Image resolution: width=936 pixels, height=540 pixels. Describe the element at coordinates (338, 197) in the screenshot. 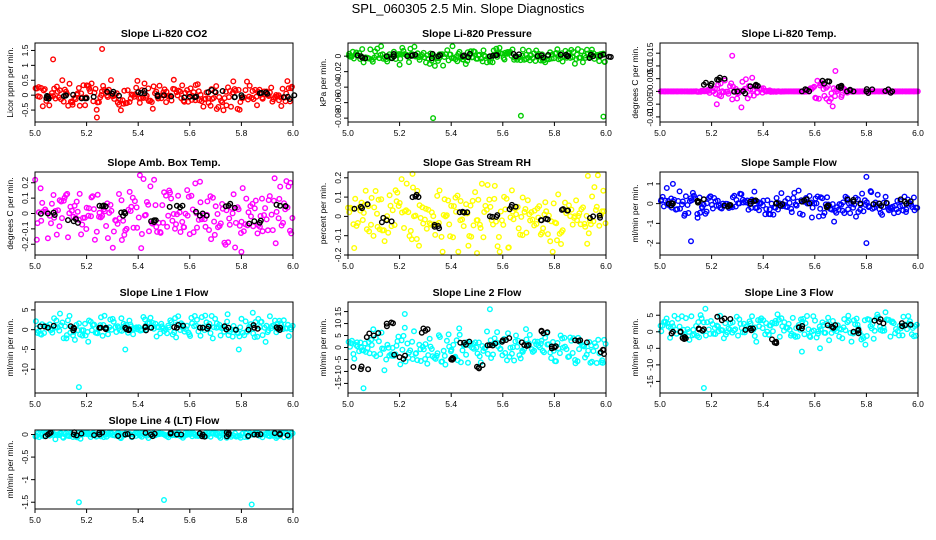

I see `y-tick-label: 0.1` at that location.